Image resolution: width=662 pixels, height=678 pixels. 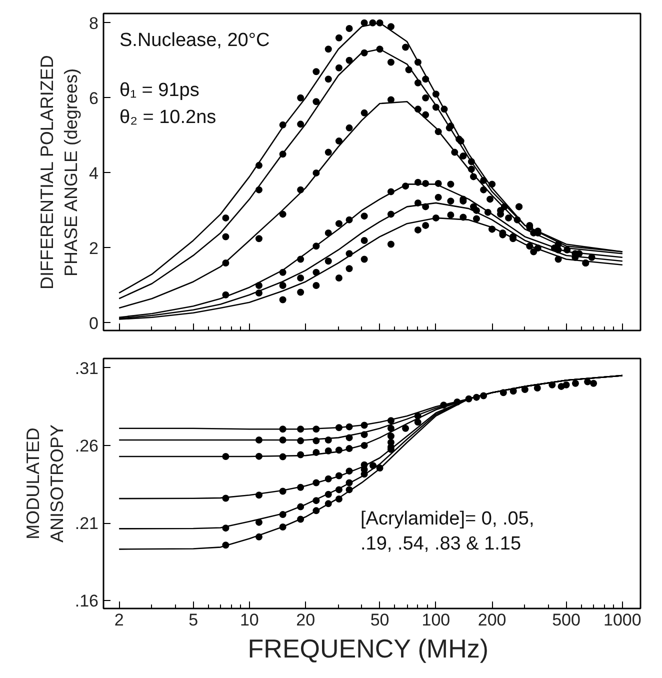 What do you see at coordinates (249, 620) in the screenshot?
I see `x-tick-label: 10` at bounding box center [249, 620].